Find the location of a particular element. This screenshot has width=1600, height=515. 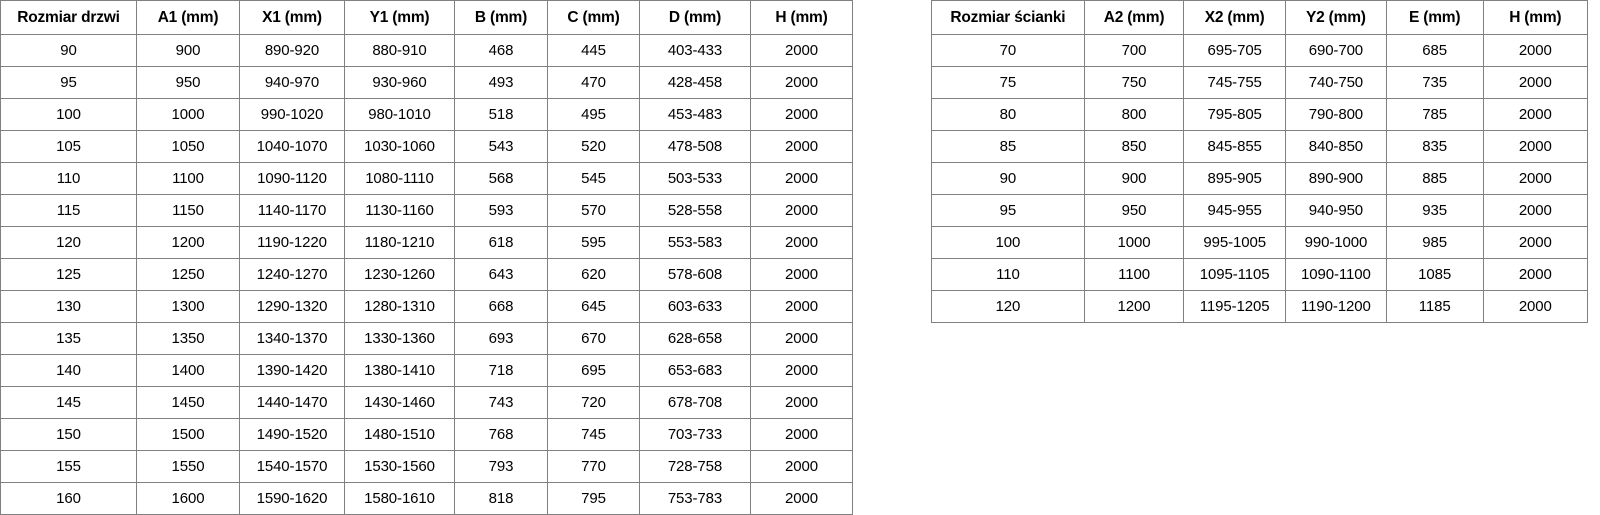

table-cell: 645 is located at coordinates (593, 306).